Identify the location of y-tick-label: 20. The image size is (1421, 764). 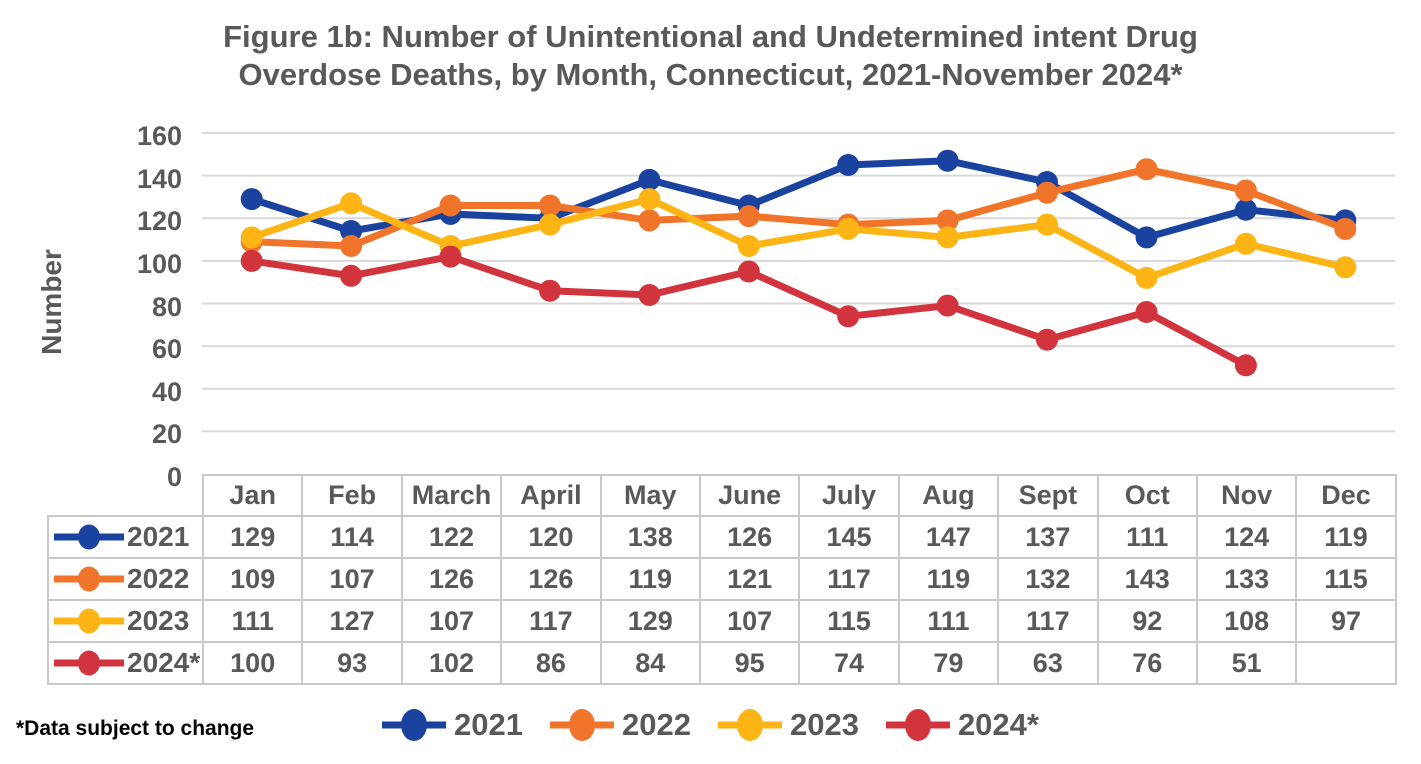
(166, 434).